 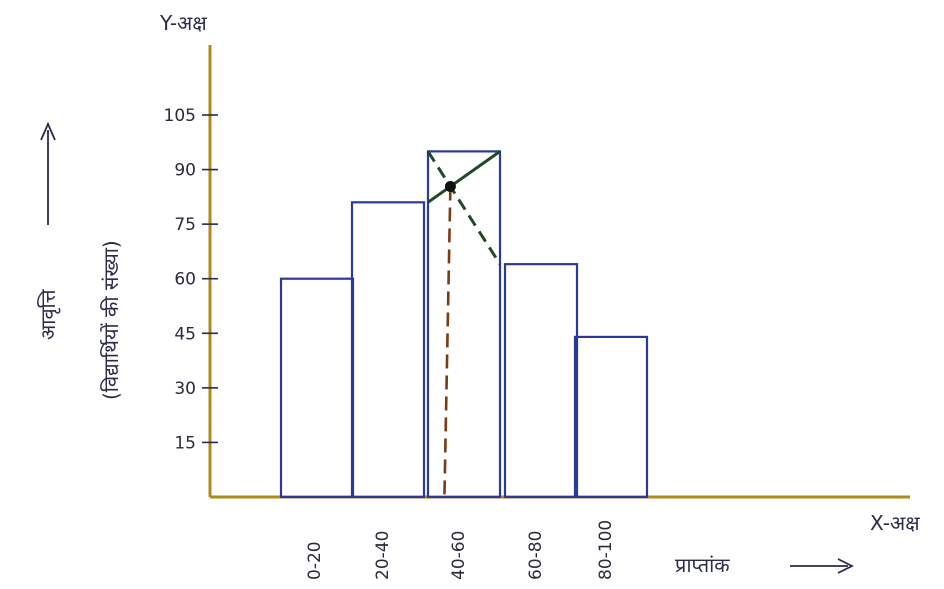 What do you see at coordinates (111, 320) in the screenshot?
I see `y-axis-title-line2: (विद्यार्थियों की संख्या)` at bounding box center [111, 320].